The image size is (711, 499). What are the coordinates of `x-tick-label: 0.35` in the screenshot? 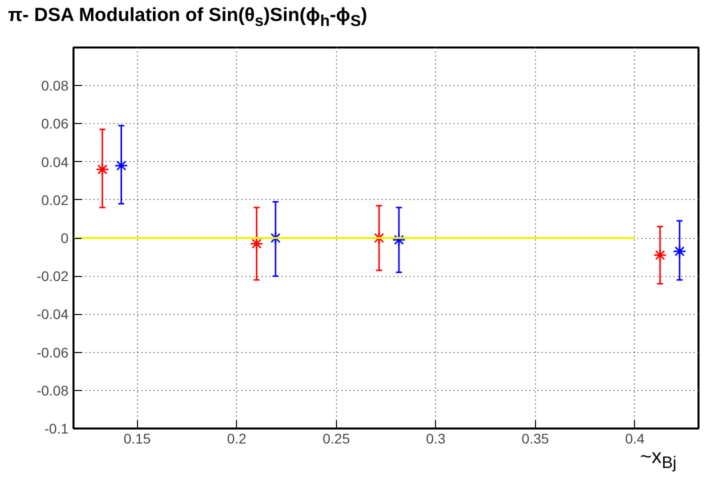 It's located at (536, 438).